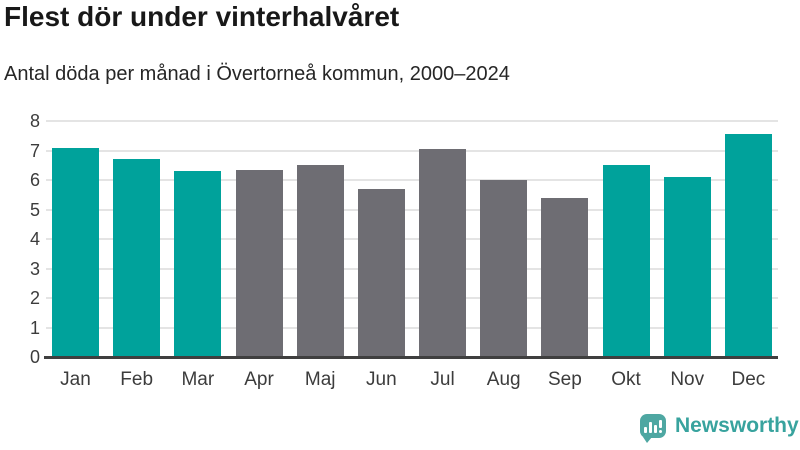 This screenshot has width=800, height=450. Describe the element at coordinates (503, 379) in the screenshot. I see `x-tick-aug: Aug` at that location.